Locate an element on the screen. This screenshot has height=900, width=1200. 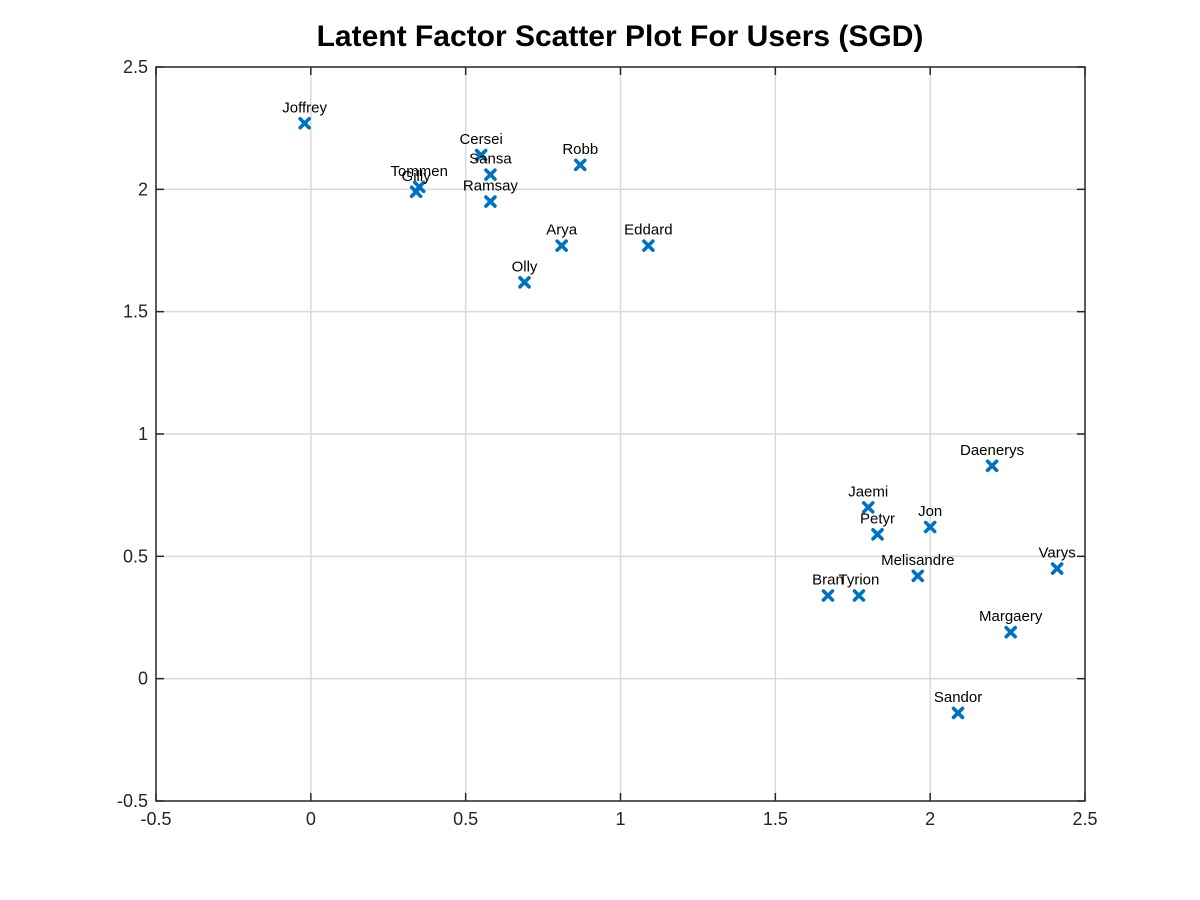
point-label: Daenerys is located at coordinates (992, 450).